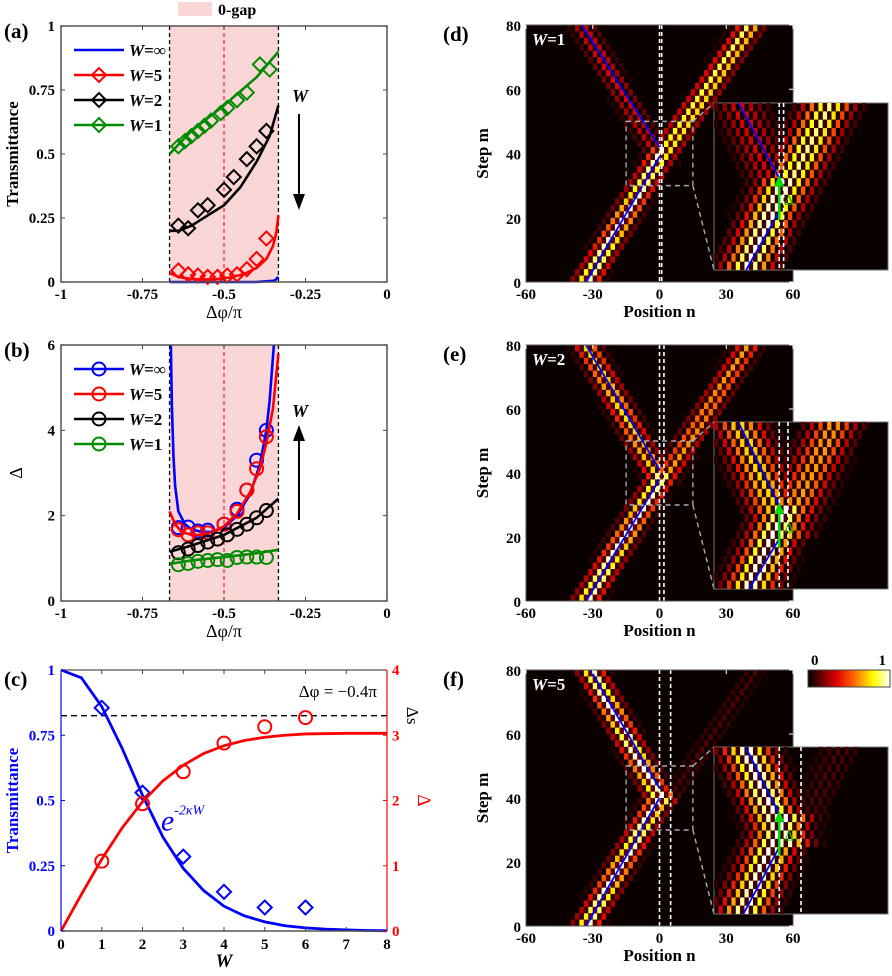 The height and width of the screenshot is (976, 892). What do you see at coordinates (396, 802) in the screenshot?
I see `y-tick-label-right: 2` at bounding box center [396, 802].